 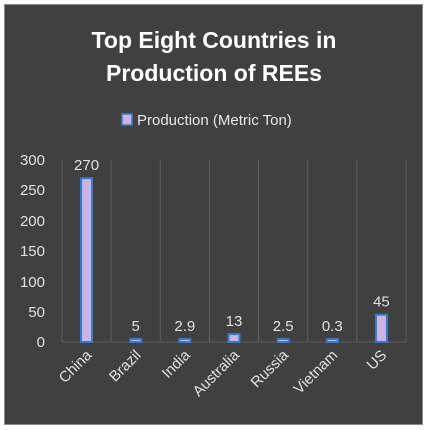 What do you see at coordinates (184, 326) in the screenshot?
I see `data-label-india: 2.9` at bounding box center [184, 326].